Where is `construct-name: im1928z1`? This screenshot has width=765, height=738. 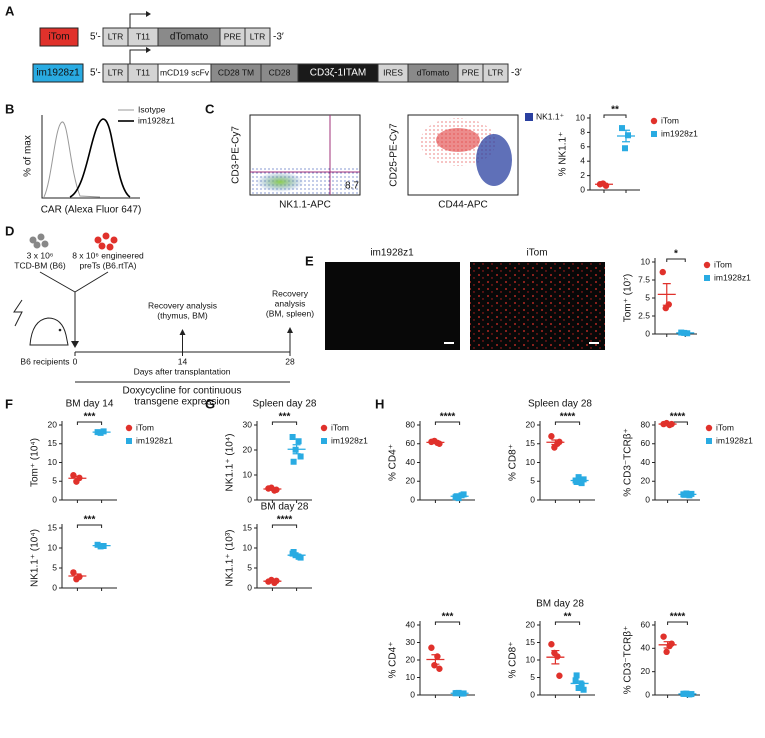 construct-name: im1928z1 is located at coordinates (58, 73).